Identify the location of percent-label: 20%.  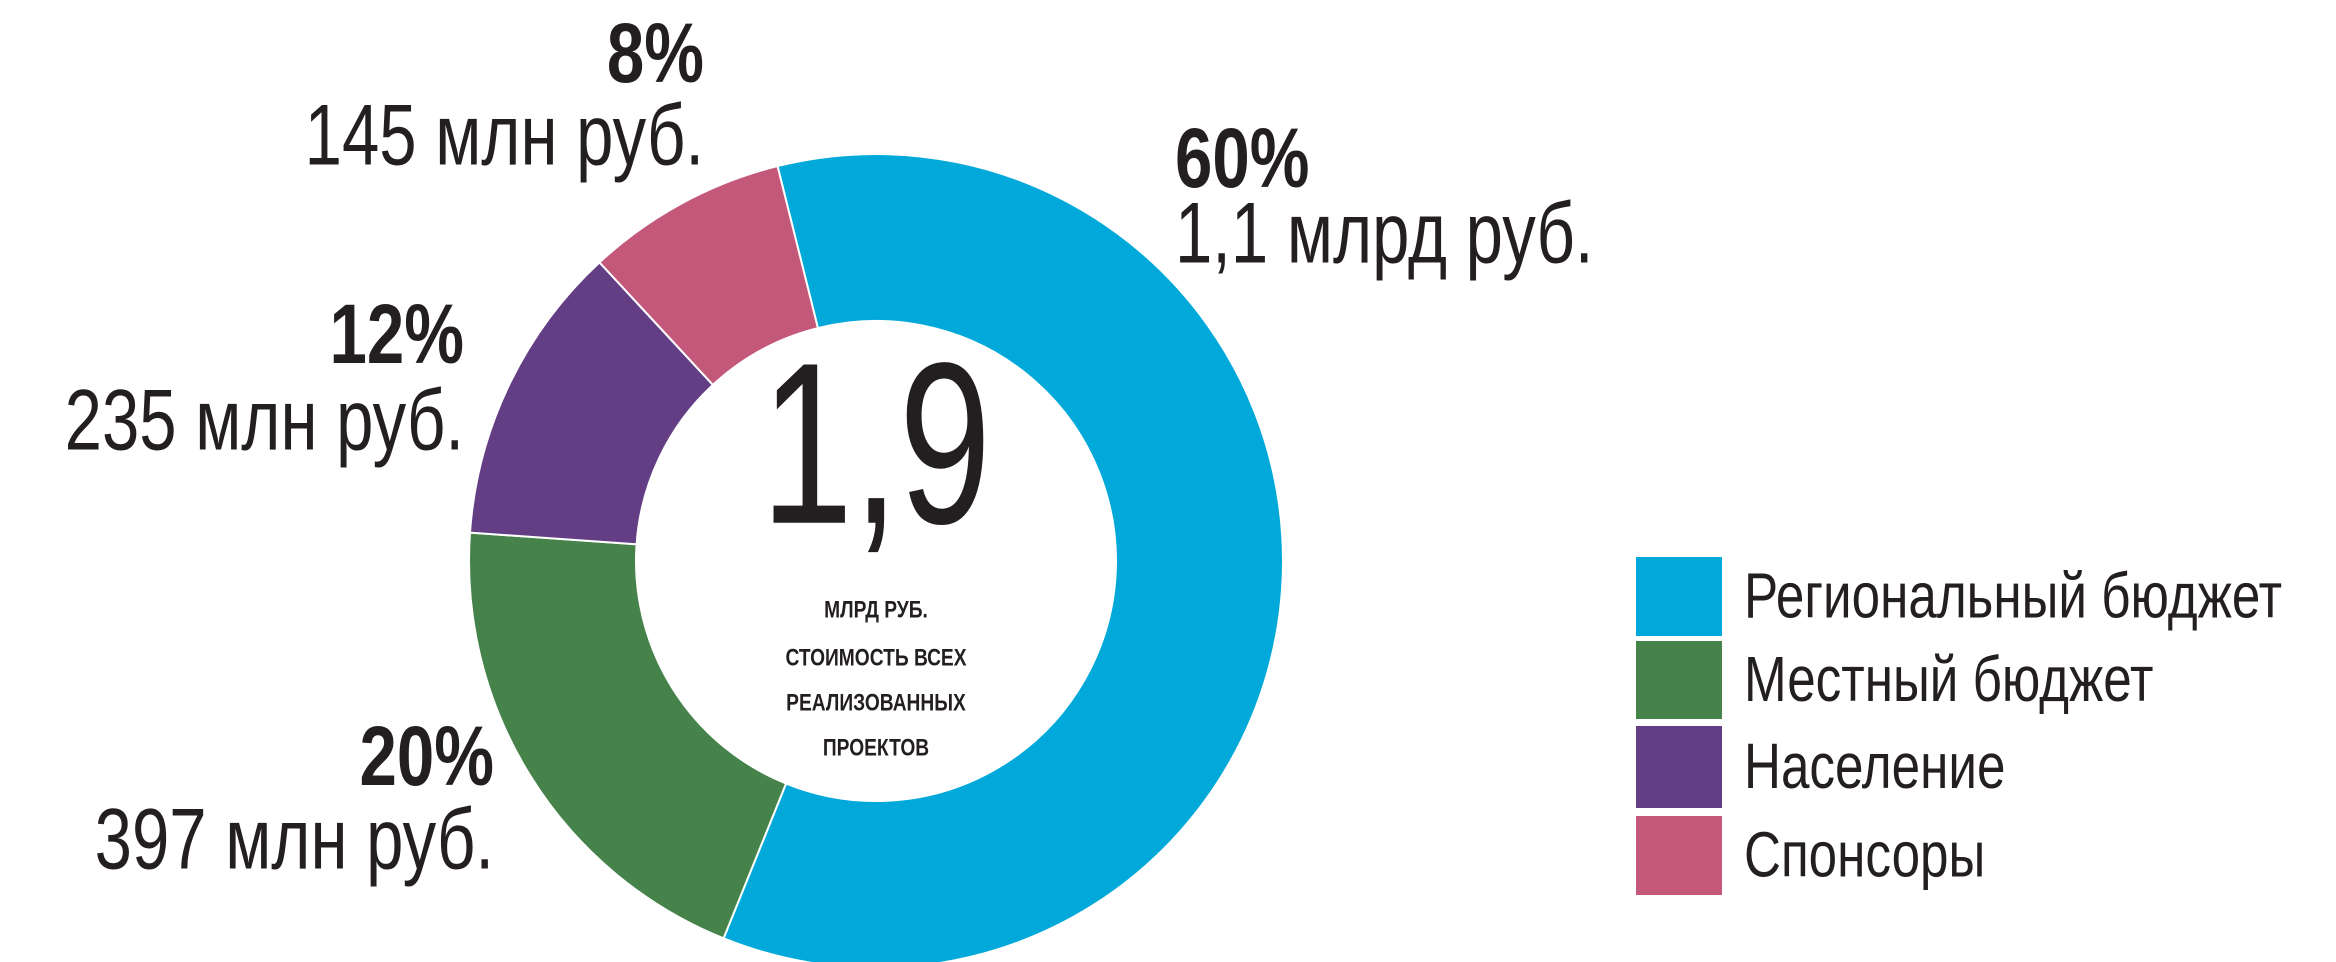
(427, 757).